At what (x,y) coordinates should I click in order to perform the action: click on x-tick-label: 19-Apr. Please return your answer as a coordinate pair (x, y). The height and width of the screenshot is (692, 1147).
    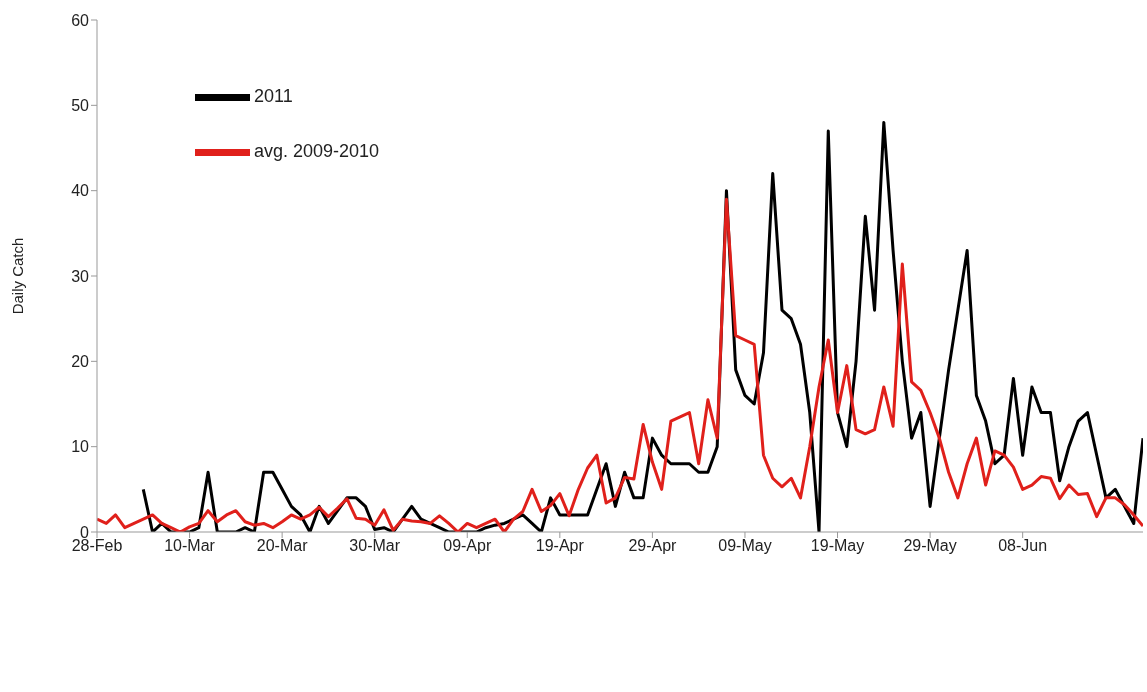
    Looking at the image, I should click on (560, 546).